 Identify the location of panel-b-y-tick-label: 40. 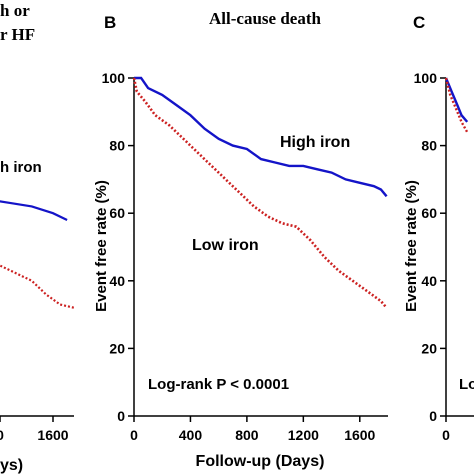
(117, 281).